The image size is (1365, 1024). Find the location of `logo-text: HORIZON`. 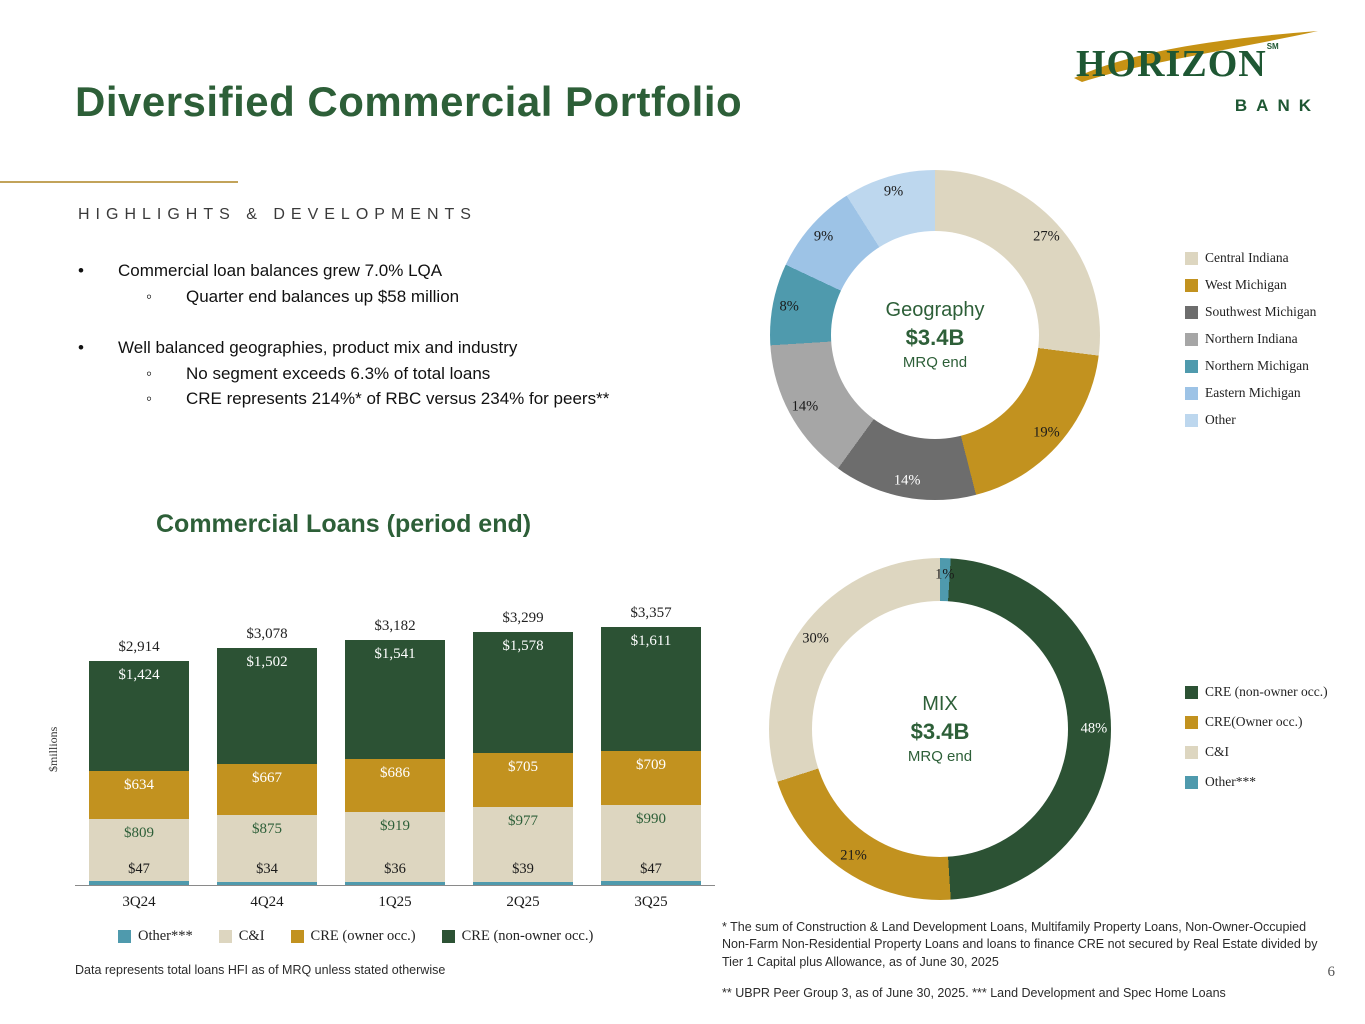

logo-text: HORIZON is located at coordinates (1171, 64).